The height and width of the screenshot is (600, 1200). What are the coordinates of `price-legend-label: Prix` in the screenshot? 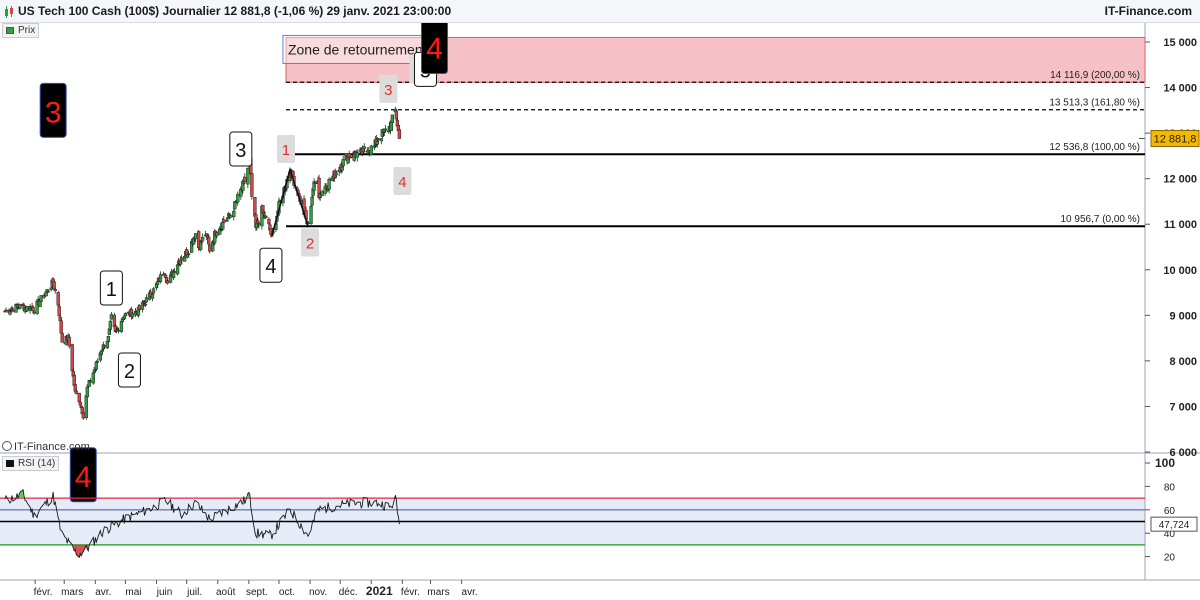 It's located at (27, 30).